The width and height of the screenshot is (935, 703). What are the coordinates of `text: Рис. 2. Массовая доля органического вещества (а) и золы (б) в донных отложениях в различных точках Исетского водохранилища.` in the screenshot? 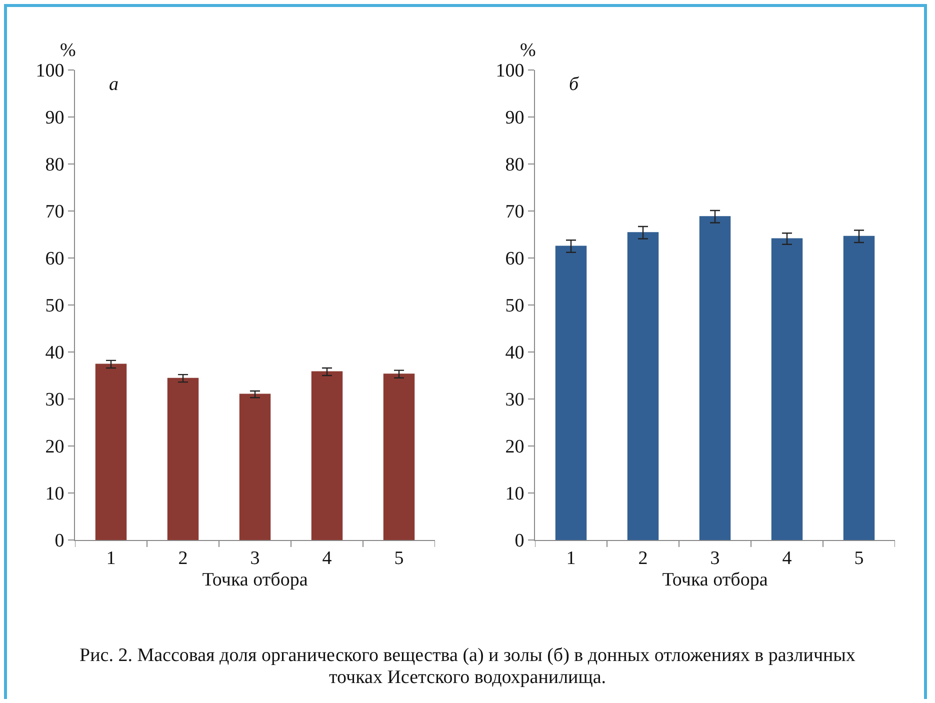 It's located at (467, 667).